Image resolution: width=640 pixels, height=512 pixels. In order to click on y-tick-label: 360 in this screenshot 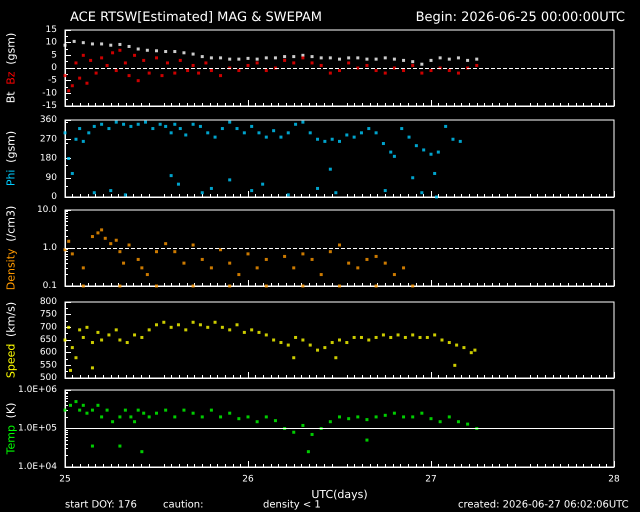, I will do `click(49, 120)`.